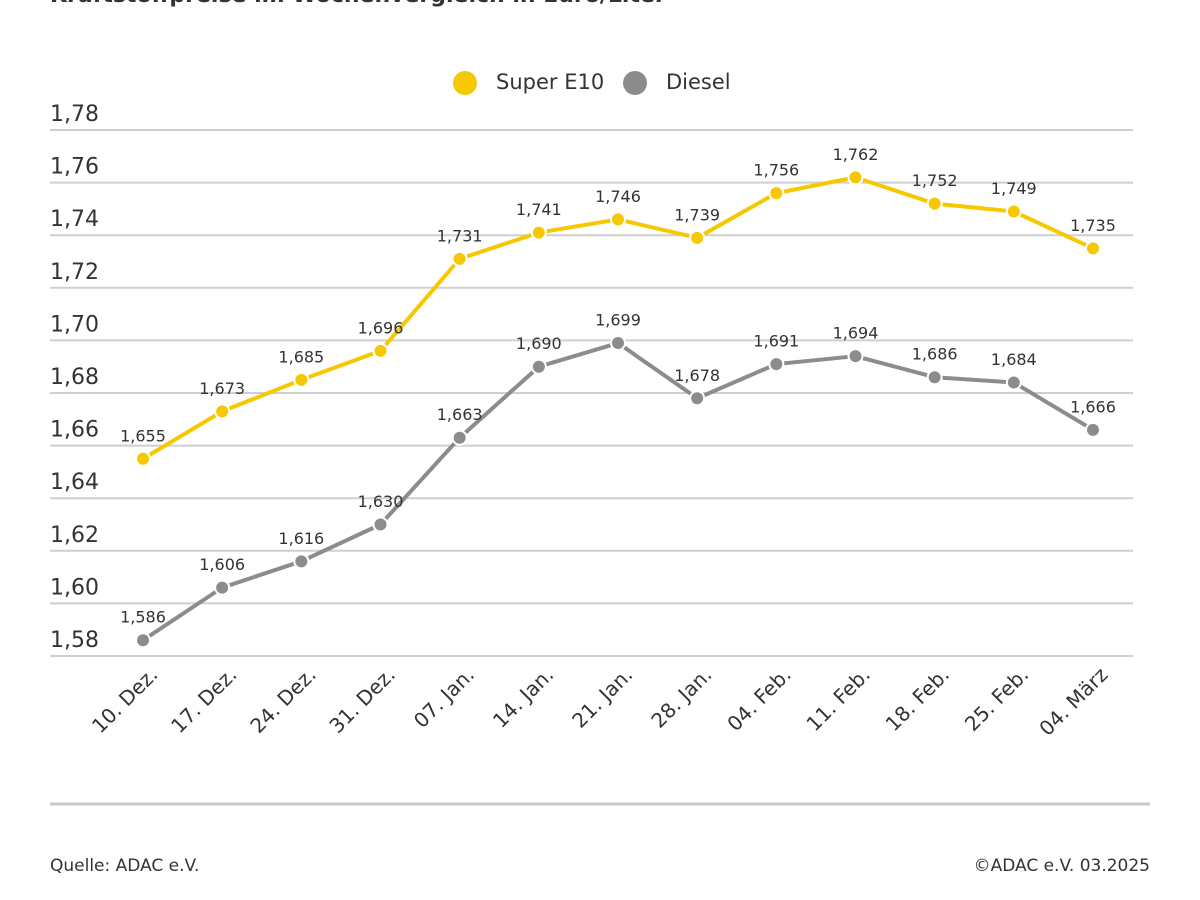 Image resolution: width=1200 pixels, height=900 pixels. What do you see at coordinates (143, 617) in the screenshot?
I see `data-label: 1,586` at bounding box center [143, 617].